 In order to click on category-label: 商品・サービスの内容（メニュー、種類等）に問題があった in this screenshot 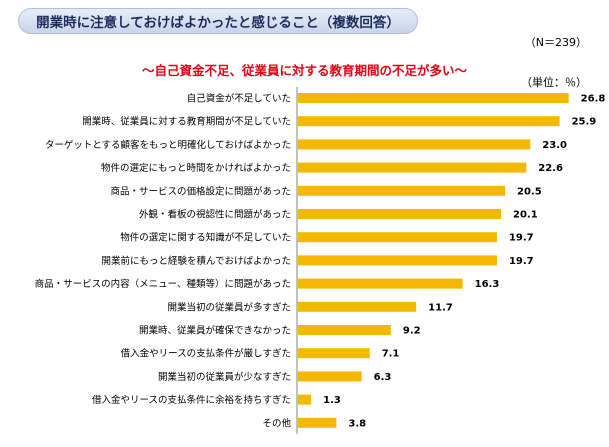, I will do `click(163, 284)`.